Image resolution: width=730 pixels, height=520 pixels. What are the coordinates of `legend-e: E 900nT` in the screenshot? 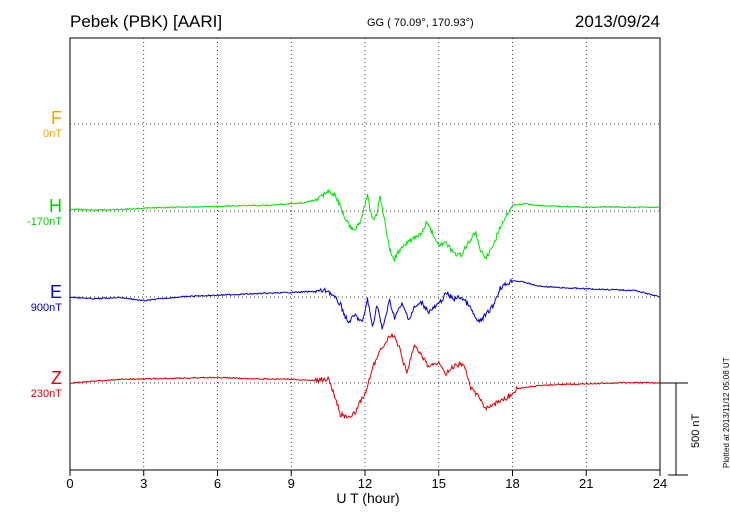 It's located at (32, 298).